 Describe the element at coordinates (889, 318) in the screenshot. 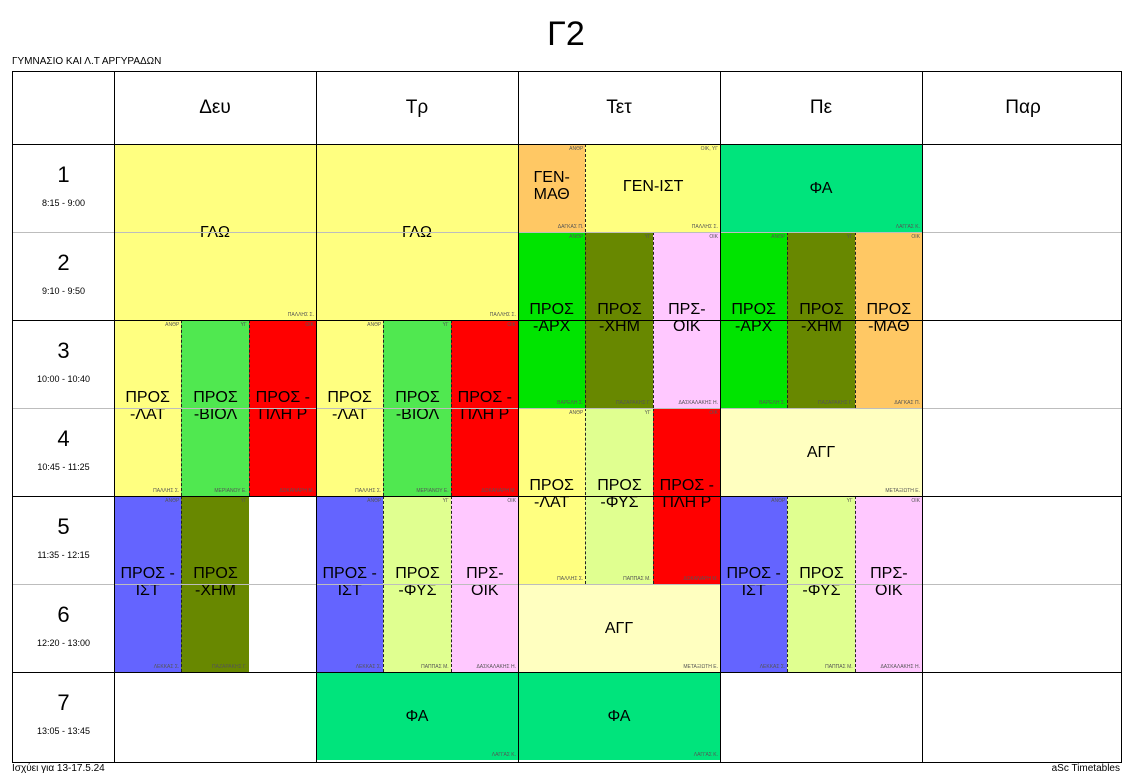

I see `lesson-subject: ΠΡΟΣ -ΜΑΘ` at that location.